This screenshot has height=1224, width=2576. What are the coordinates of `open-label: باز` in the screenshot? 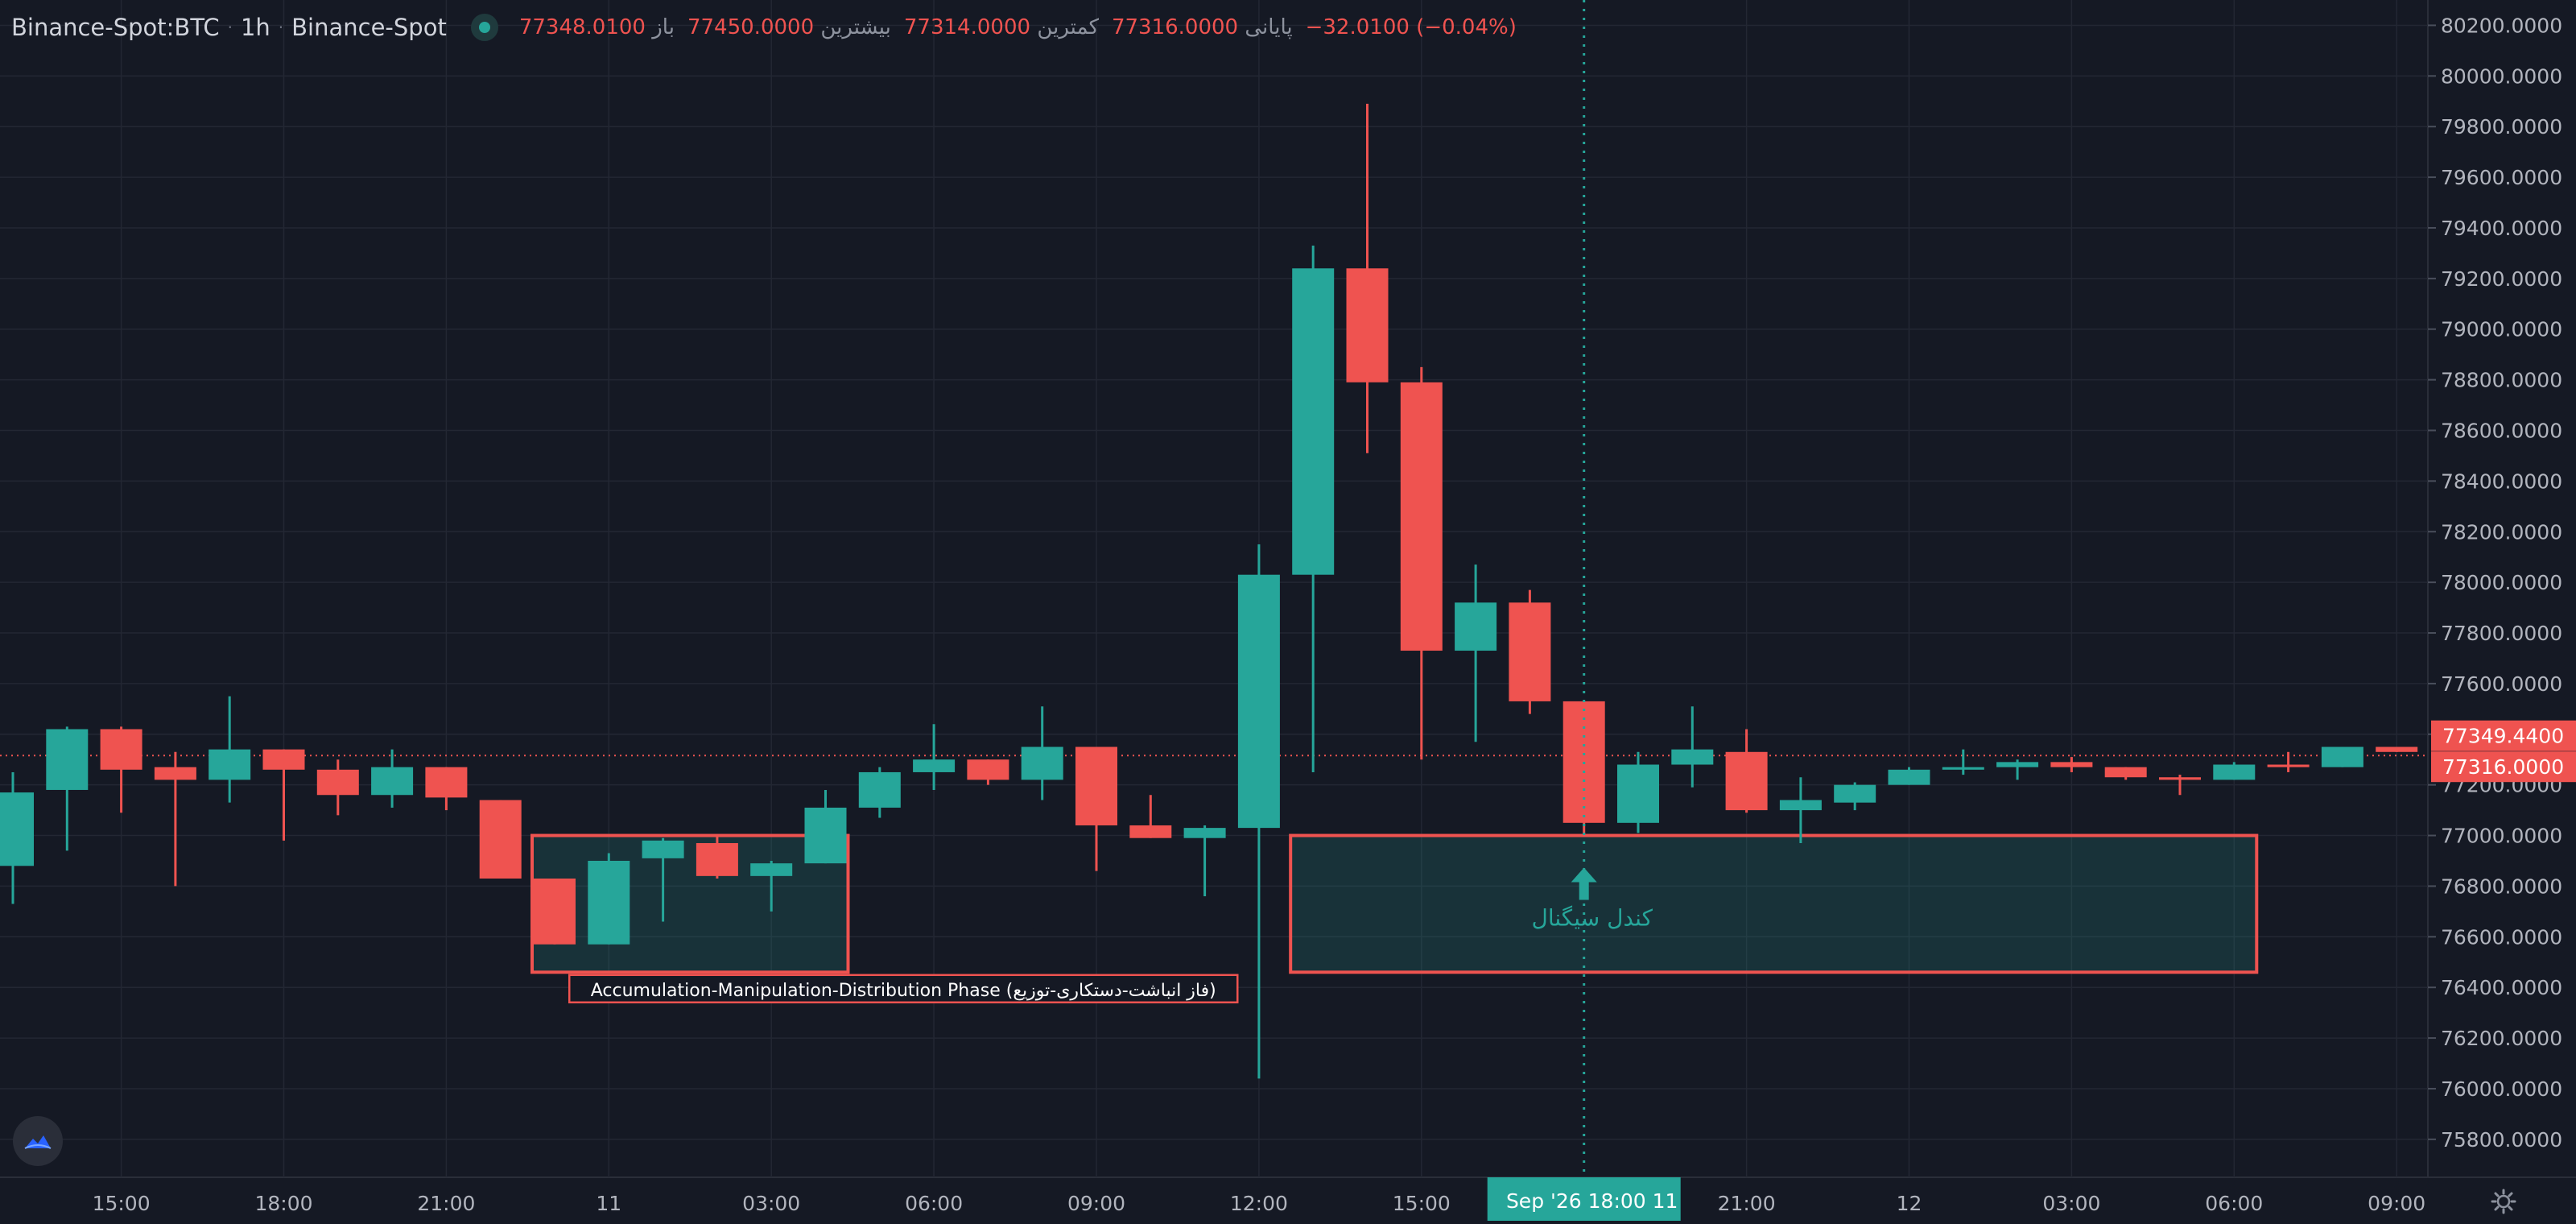 It's located at (663, 27).